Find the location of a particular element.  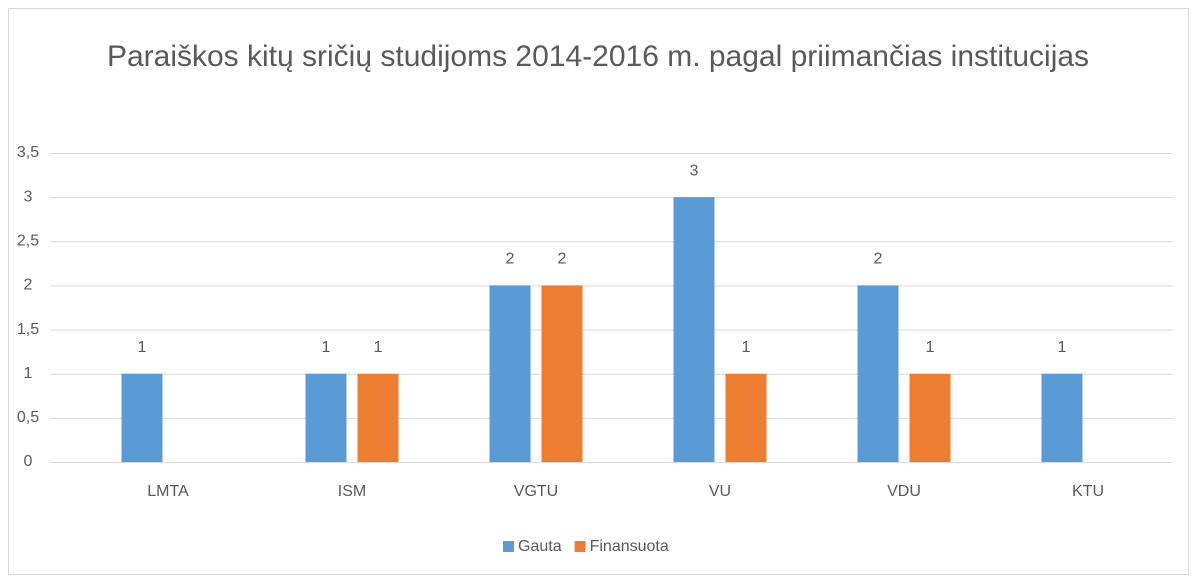

x-tick-label: ISM is located at coordinates (352, 491).